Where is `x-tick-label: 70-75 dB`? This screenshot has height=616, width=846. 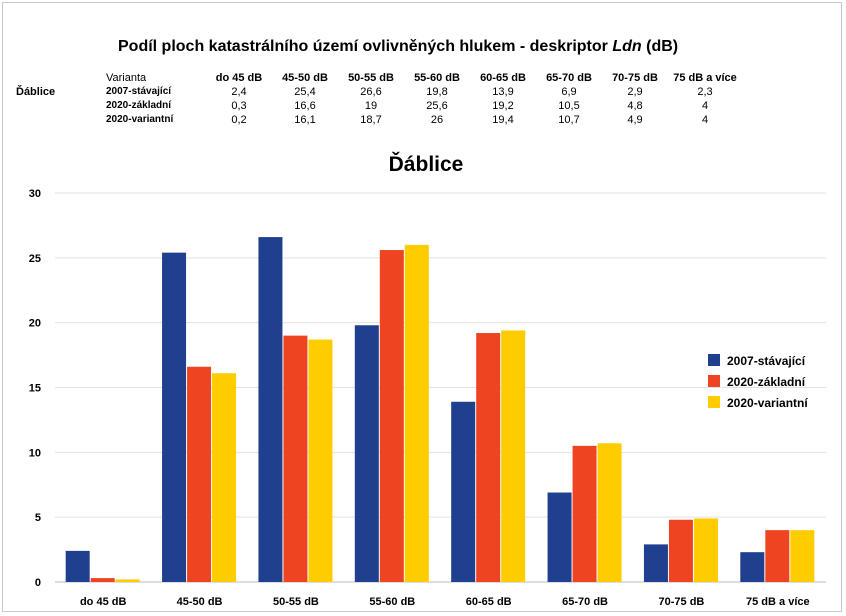
x-tick-label: 70-75 dB is located at coordinates (682, 602).